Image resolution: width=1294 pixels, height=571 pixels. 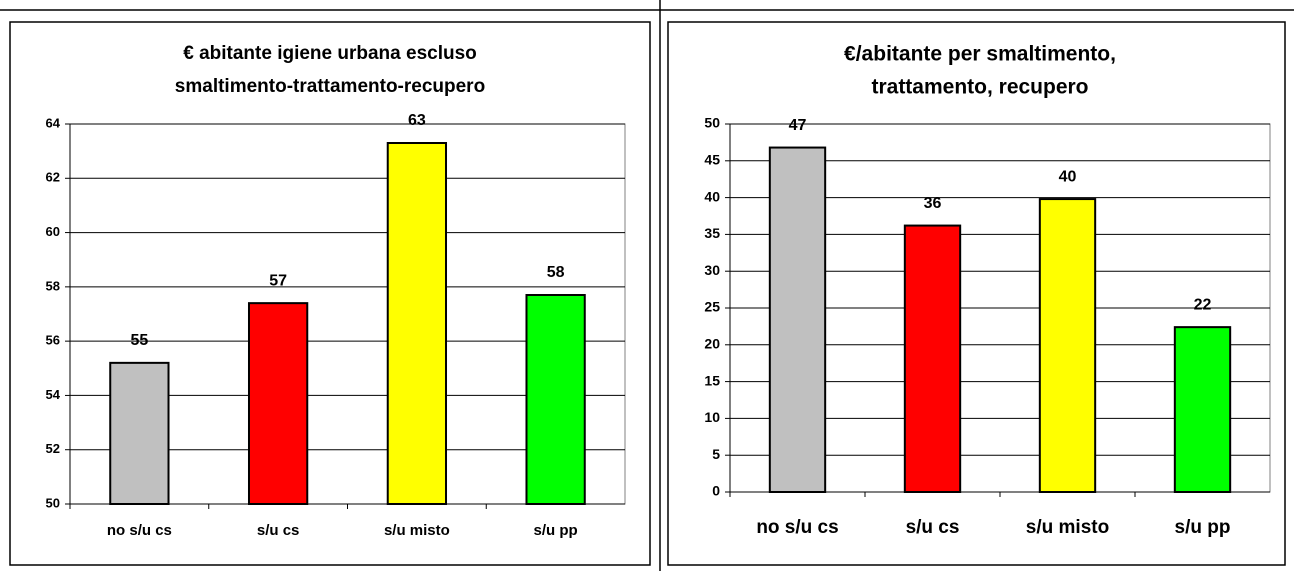 I want to click on value-label: 47, so click(x=798, y=125).